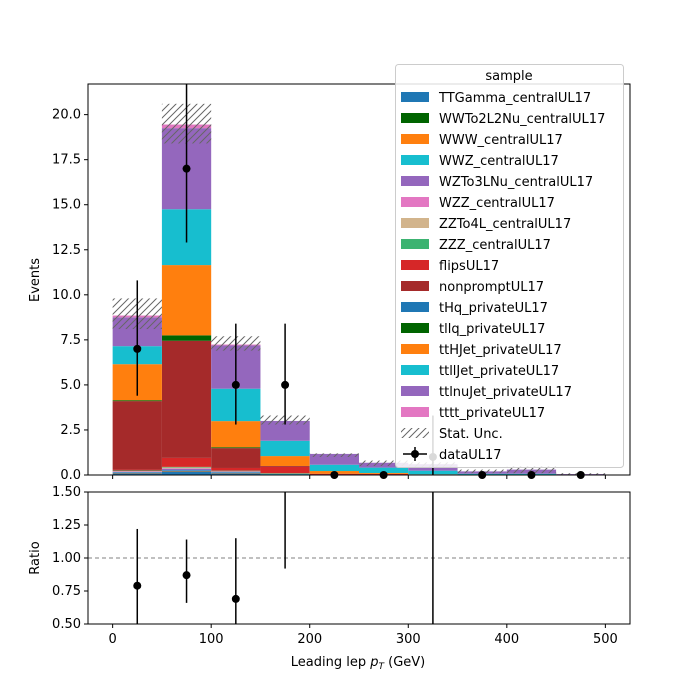 The image size is (700, 700). I want to click on legend-label: WZTo3LNu_centralUL17, so click(516, 182).